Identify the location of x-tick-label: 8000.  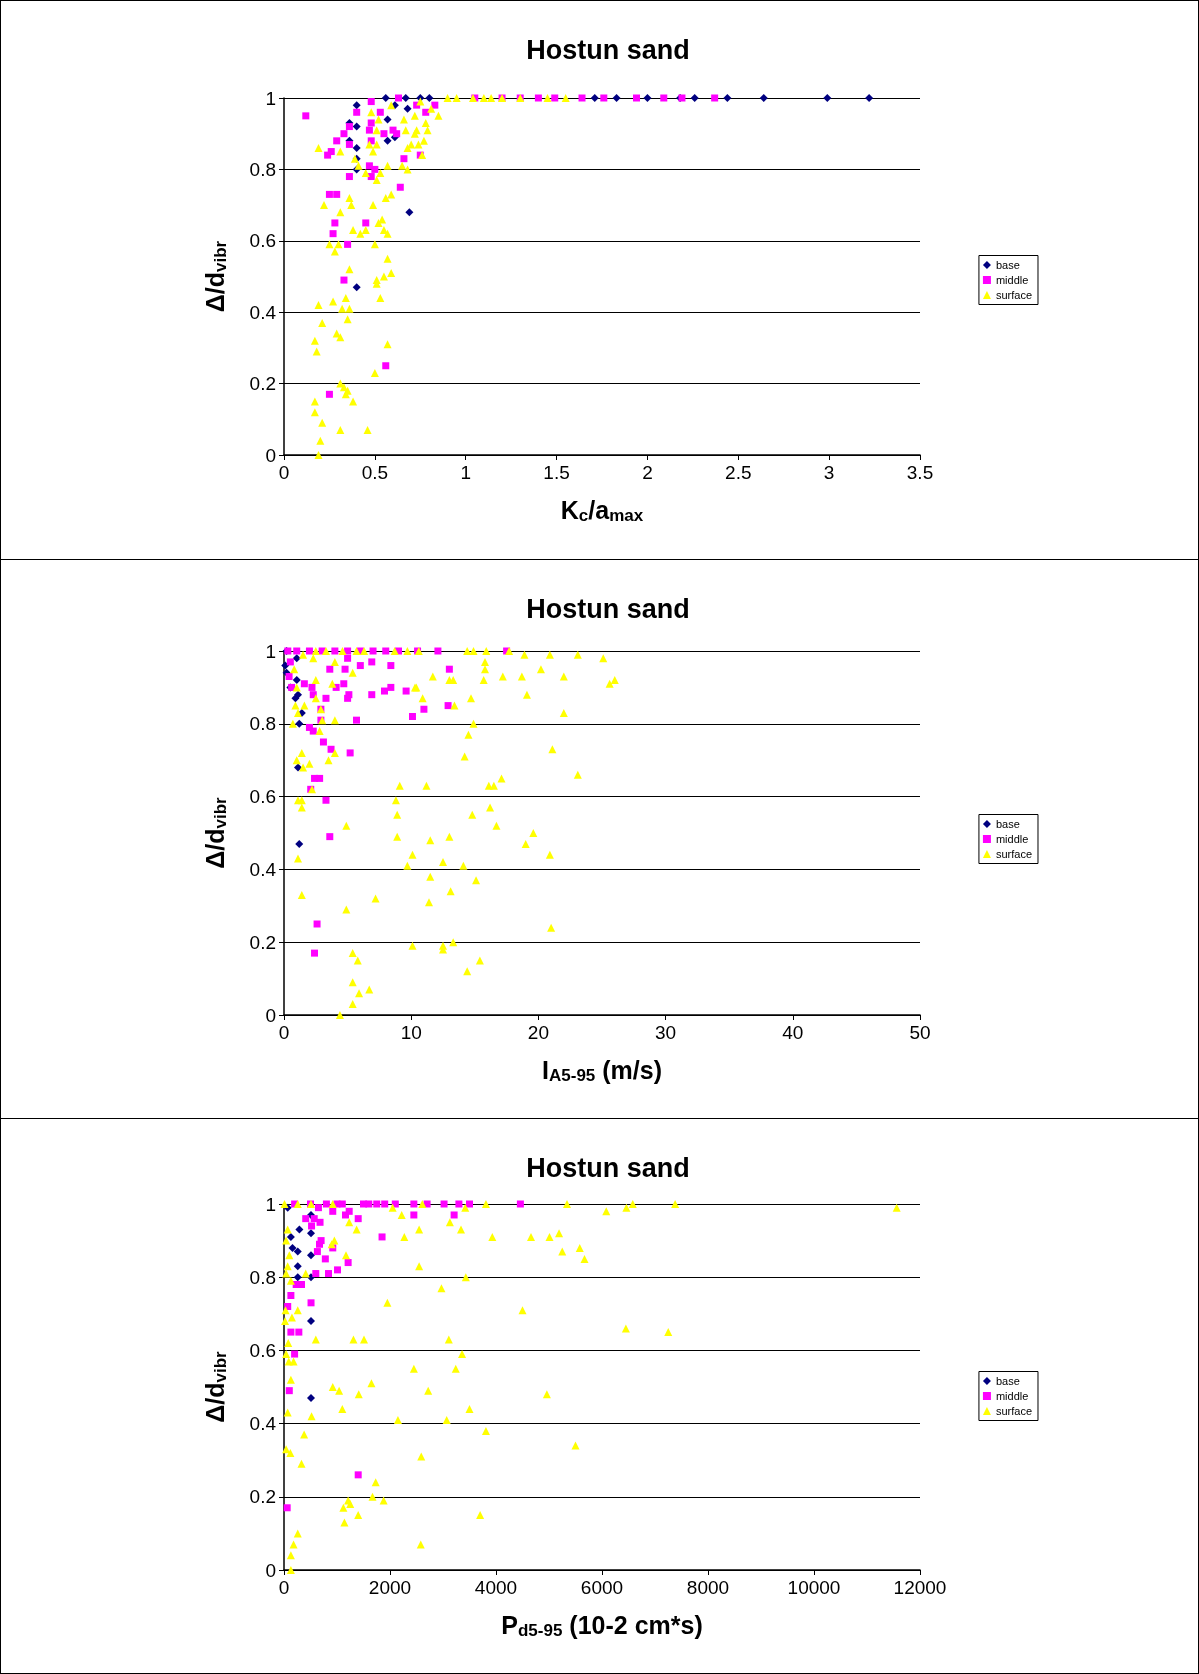
(708, 1587).